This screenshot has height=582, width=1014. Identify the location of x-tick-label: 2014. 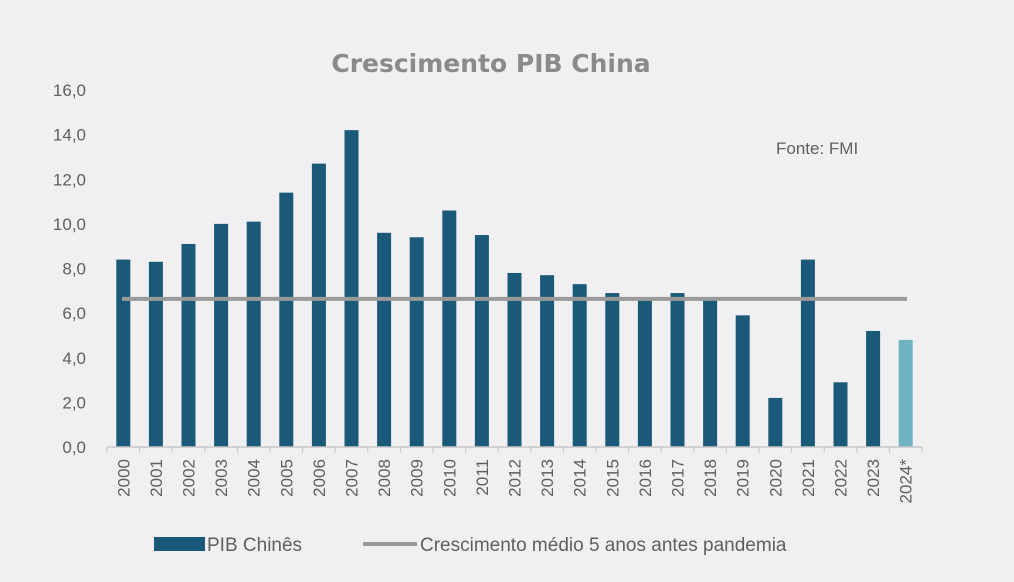
(580, 478).